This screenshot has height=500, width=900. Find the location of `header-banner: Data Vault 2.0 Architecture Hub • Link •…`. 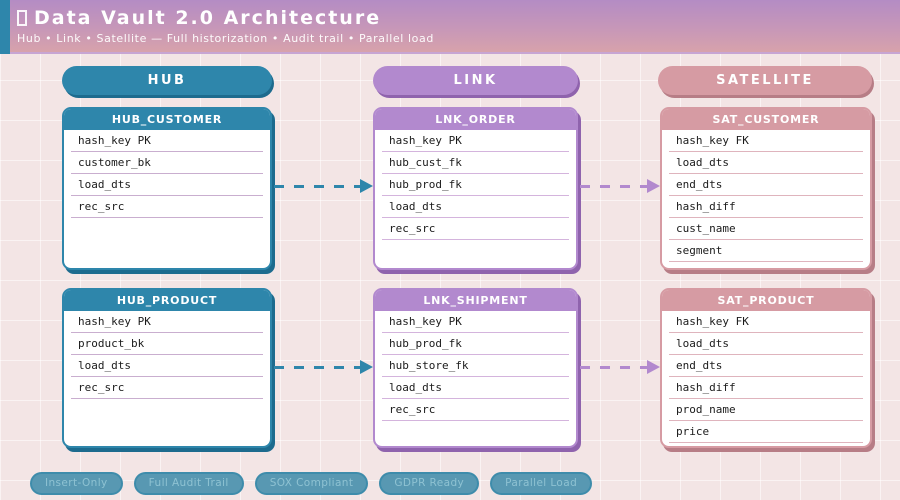

header-banner: Data Vault 2.0 Architecture Hub • Link •… is located at coordinates (450, 27).